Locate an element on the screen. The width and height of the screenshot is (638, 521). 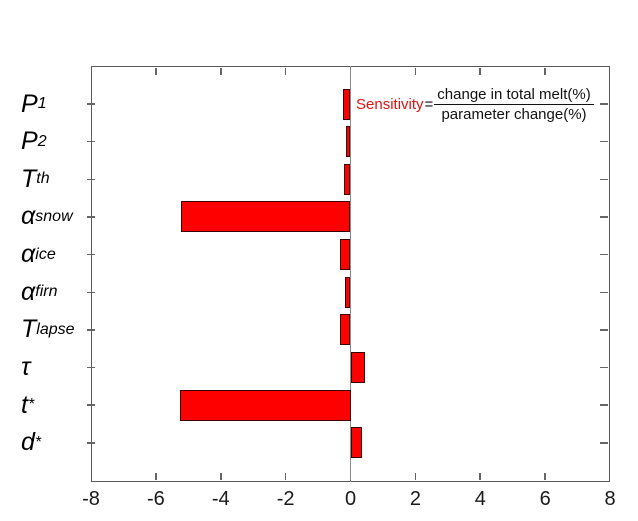
fraction-denominator: parameter change(%) is located at coordinates (514, 114).